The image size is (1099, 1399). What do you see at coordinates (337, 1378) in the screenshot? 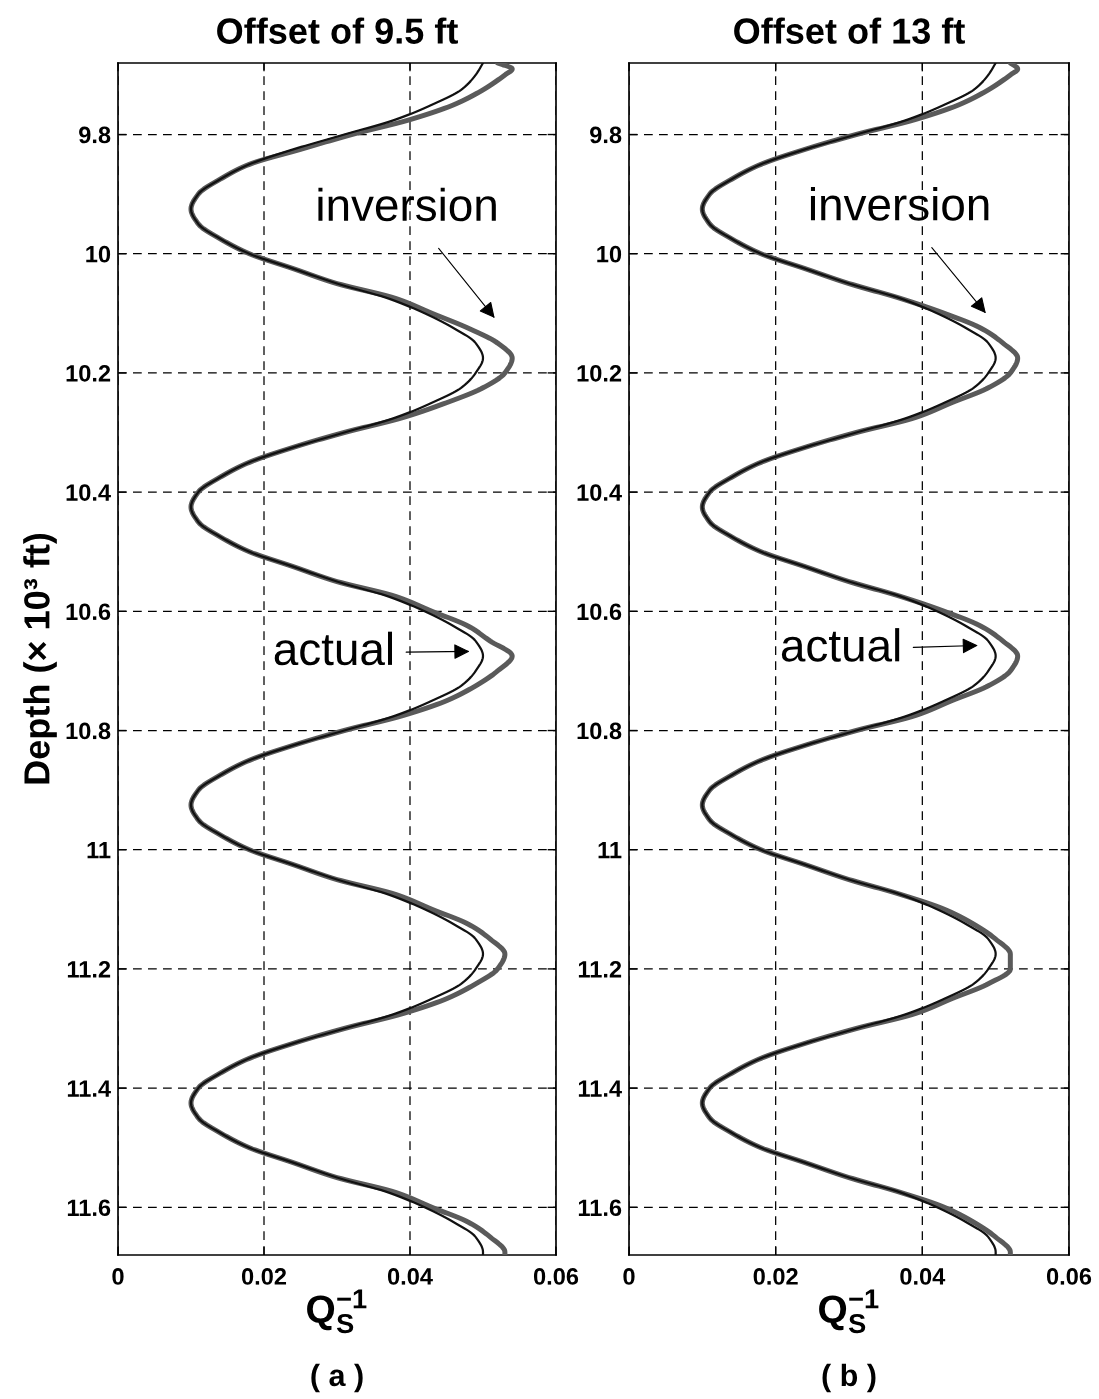
I see `text: ( a )` at bounding box center [337, 1378].